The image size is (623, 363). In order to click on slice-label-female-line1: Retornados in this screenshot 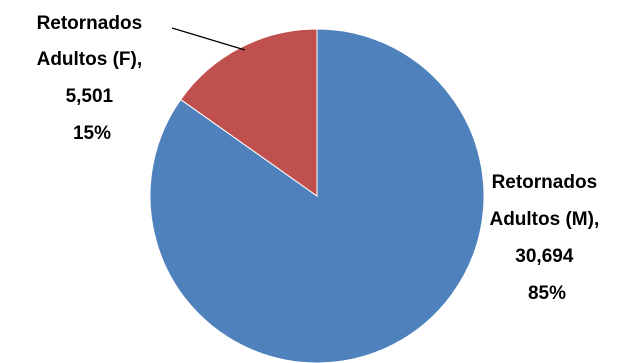, I will do `click(90, 23)`.